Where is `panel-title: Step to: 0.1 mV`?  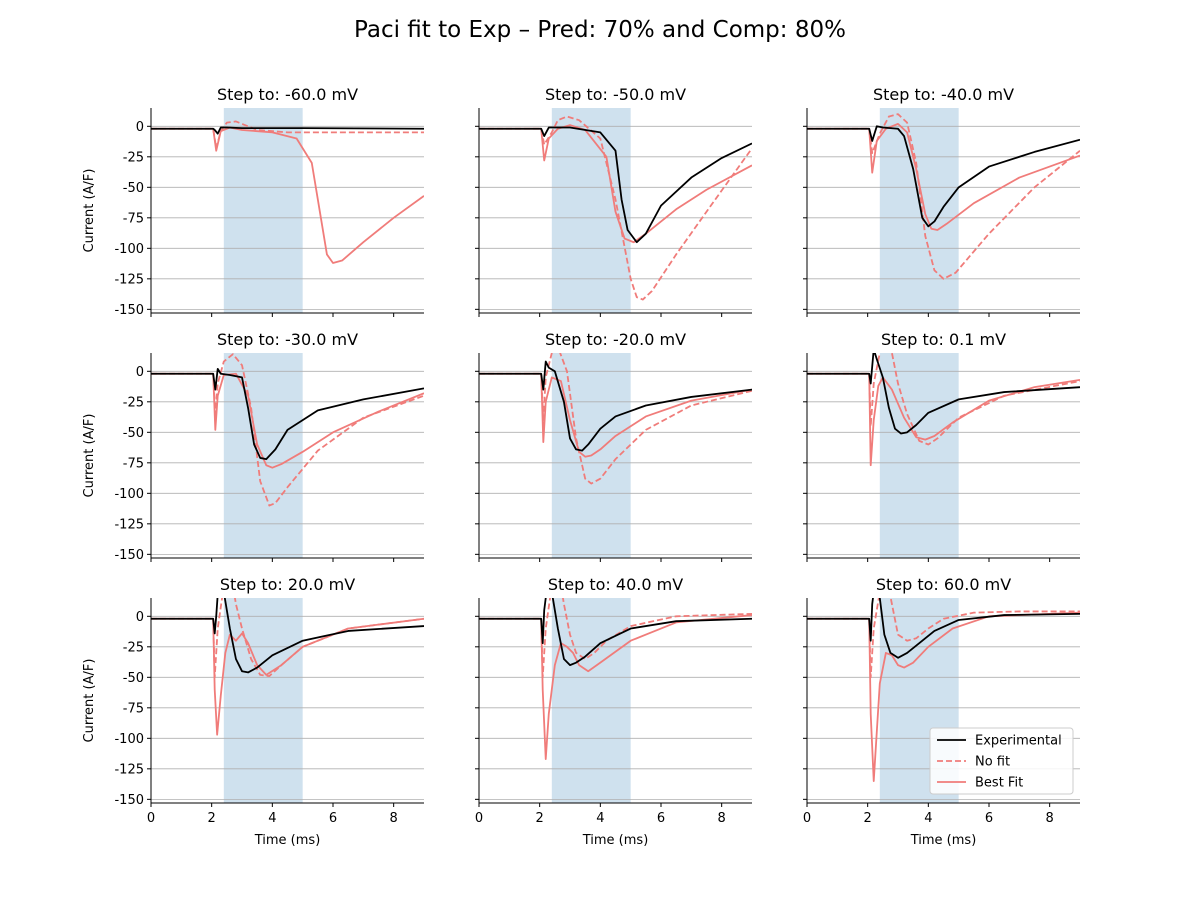
panel-title: Step to: 0.1 mV is located at coordinates (943, 339).